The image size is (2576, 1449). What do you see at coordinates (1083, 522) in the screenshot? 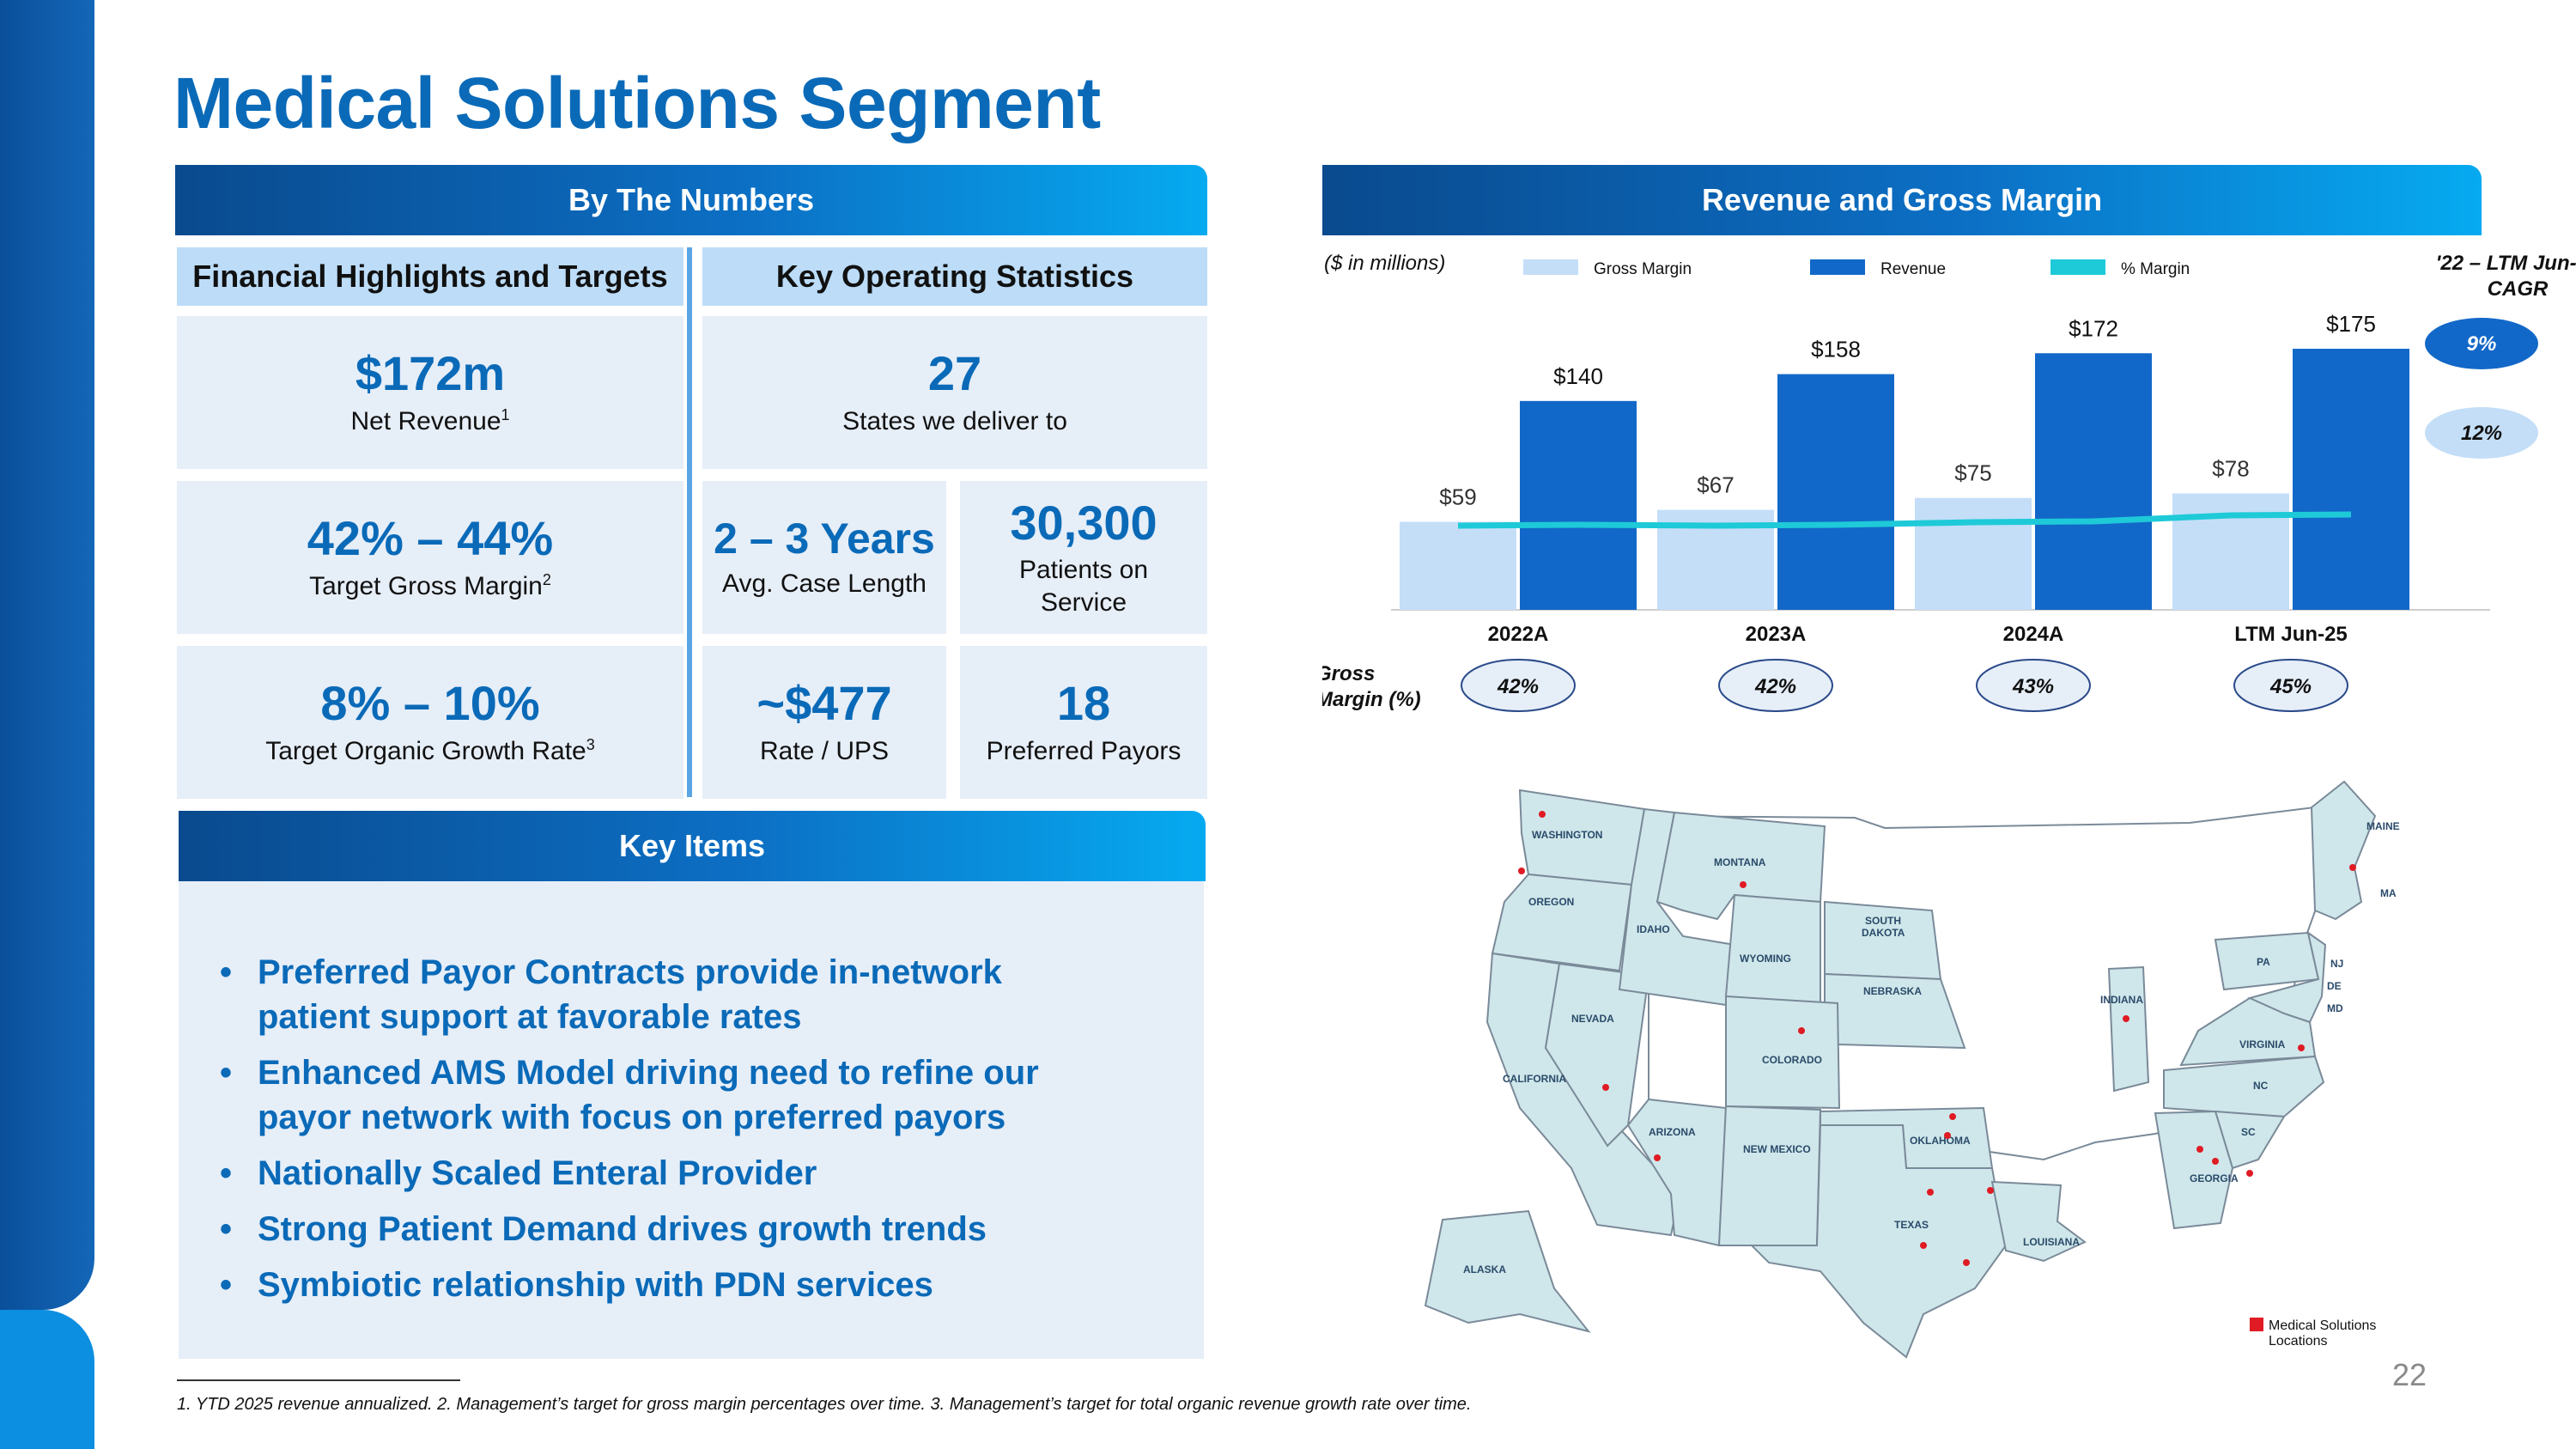
I see `patients-value: 30,300` at bounding box center [1083, 522].